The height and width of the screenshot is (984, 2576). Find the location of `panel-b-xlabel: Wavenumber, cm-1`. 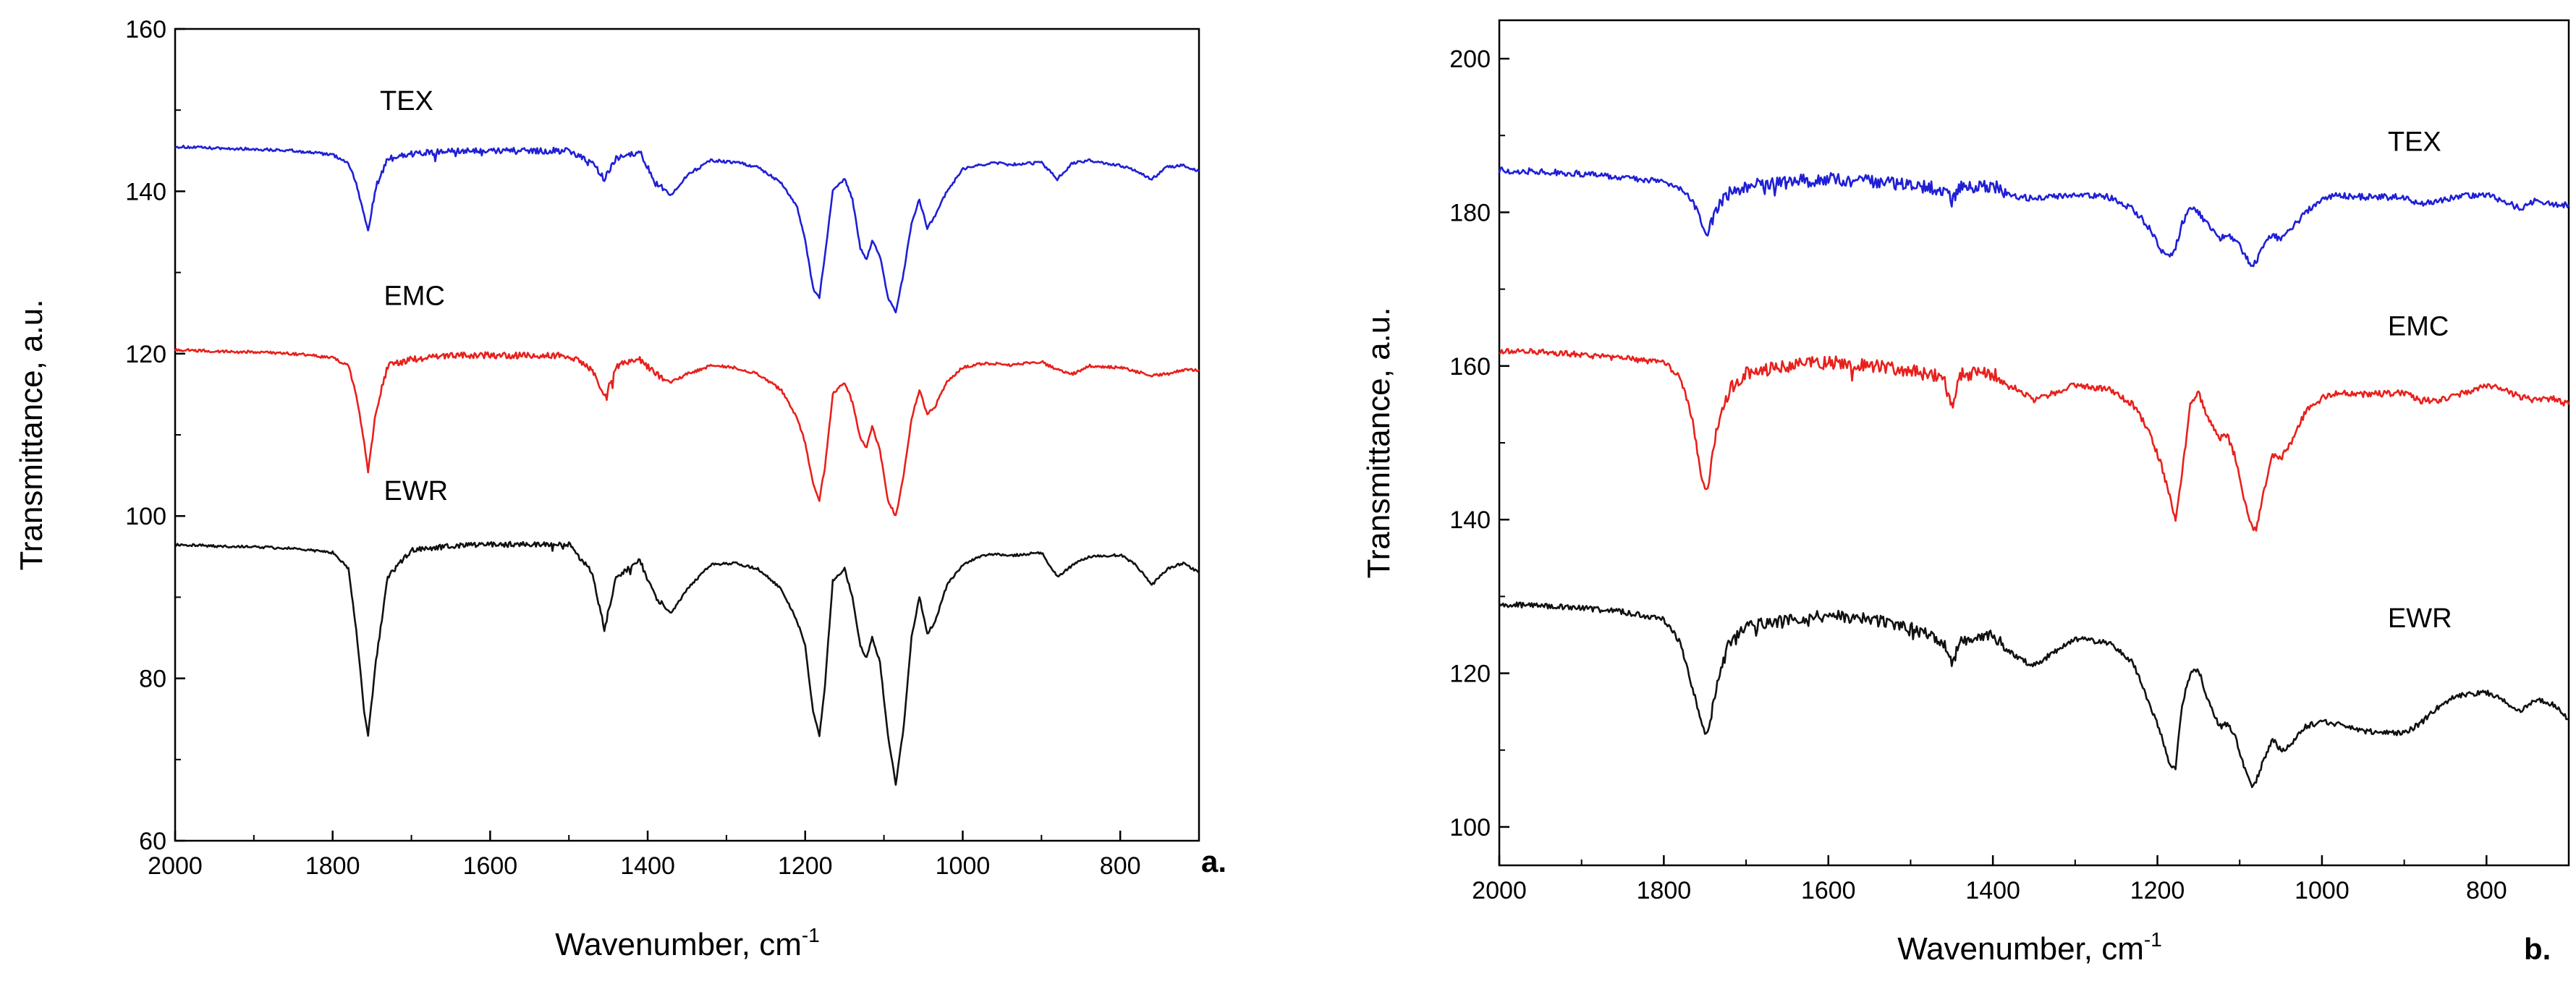

panel-b-xlabel: Wavenumber, cm-1 is located at coordinates (2029, 947).